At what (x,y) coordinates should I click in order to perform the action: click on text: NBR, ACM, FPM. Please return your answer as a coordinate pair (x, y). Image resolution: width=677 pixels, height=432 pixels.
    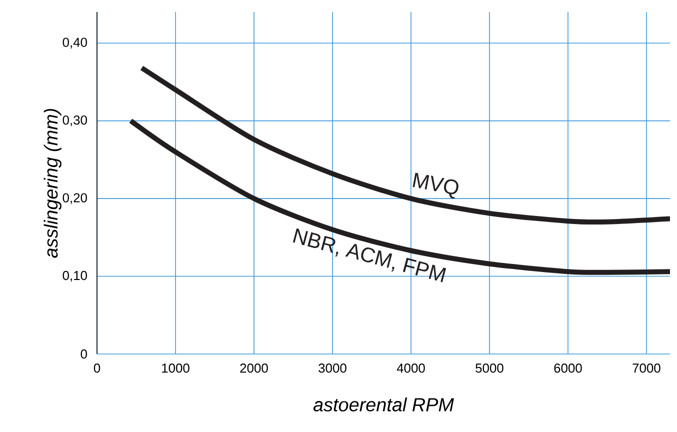
    Looking at the image, I should click on (369, 255).